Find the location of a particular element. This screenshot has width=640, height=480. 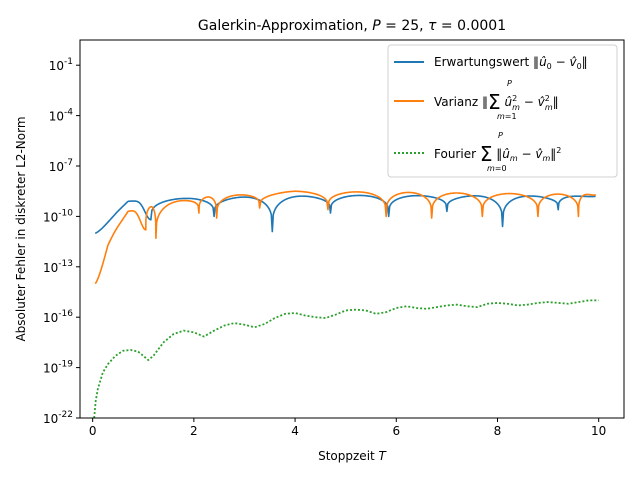

x-tick-label: 2 is located at coordinates (194, 431).